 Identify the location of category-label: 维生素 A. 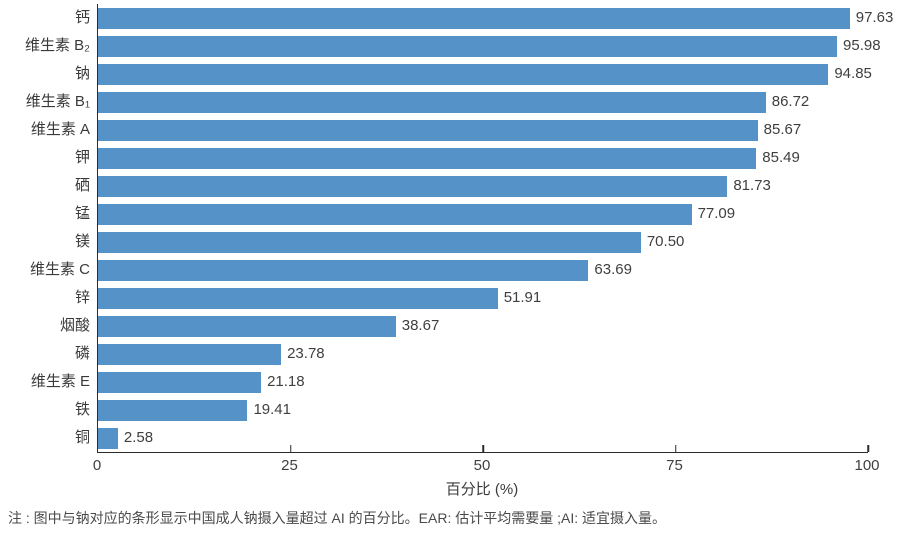
(60, 129).